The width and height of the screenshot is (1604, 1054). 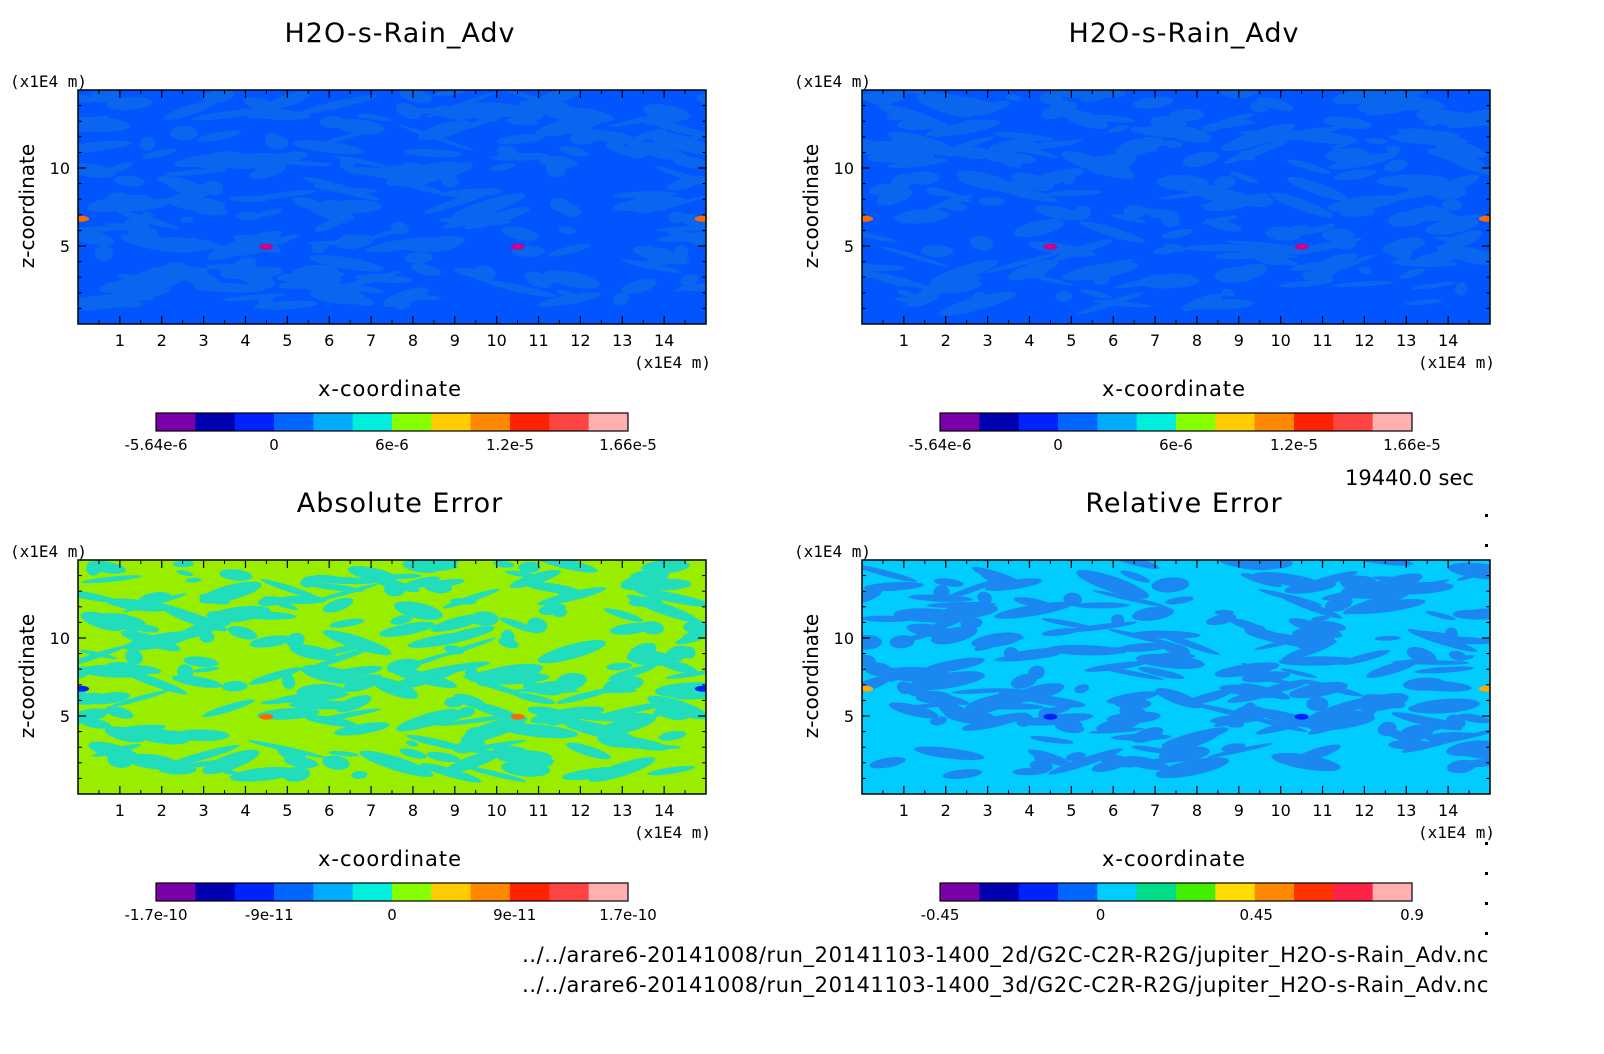 I want to click on field-accent, so click(x=1484, y=688).